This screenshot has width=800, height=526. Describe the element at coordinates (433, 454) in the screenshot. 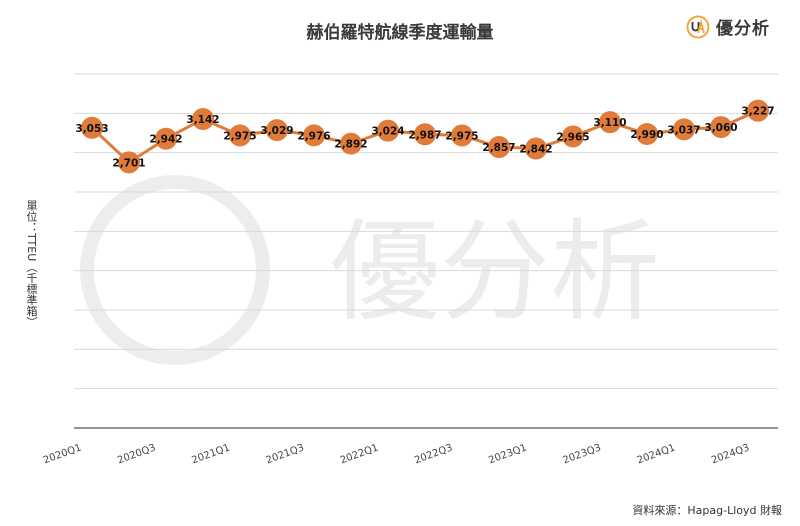

I see `x-tick-label: 2022Q3` at that location.